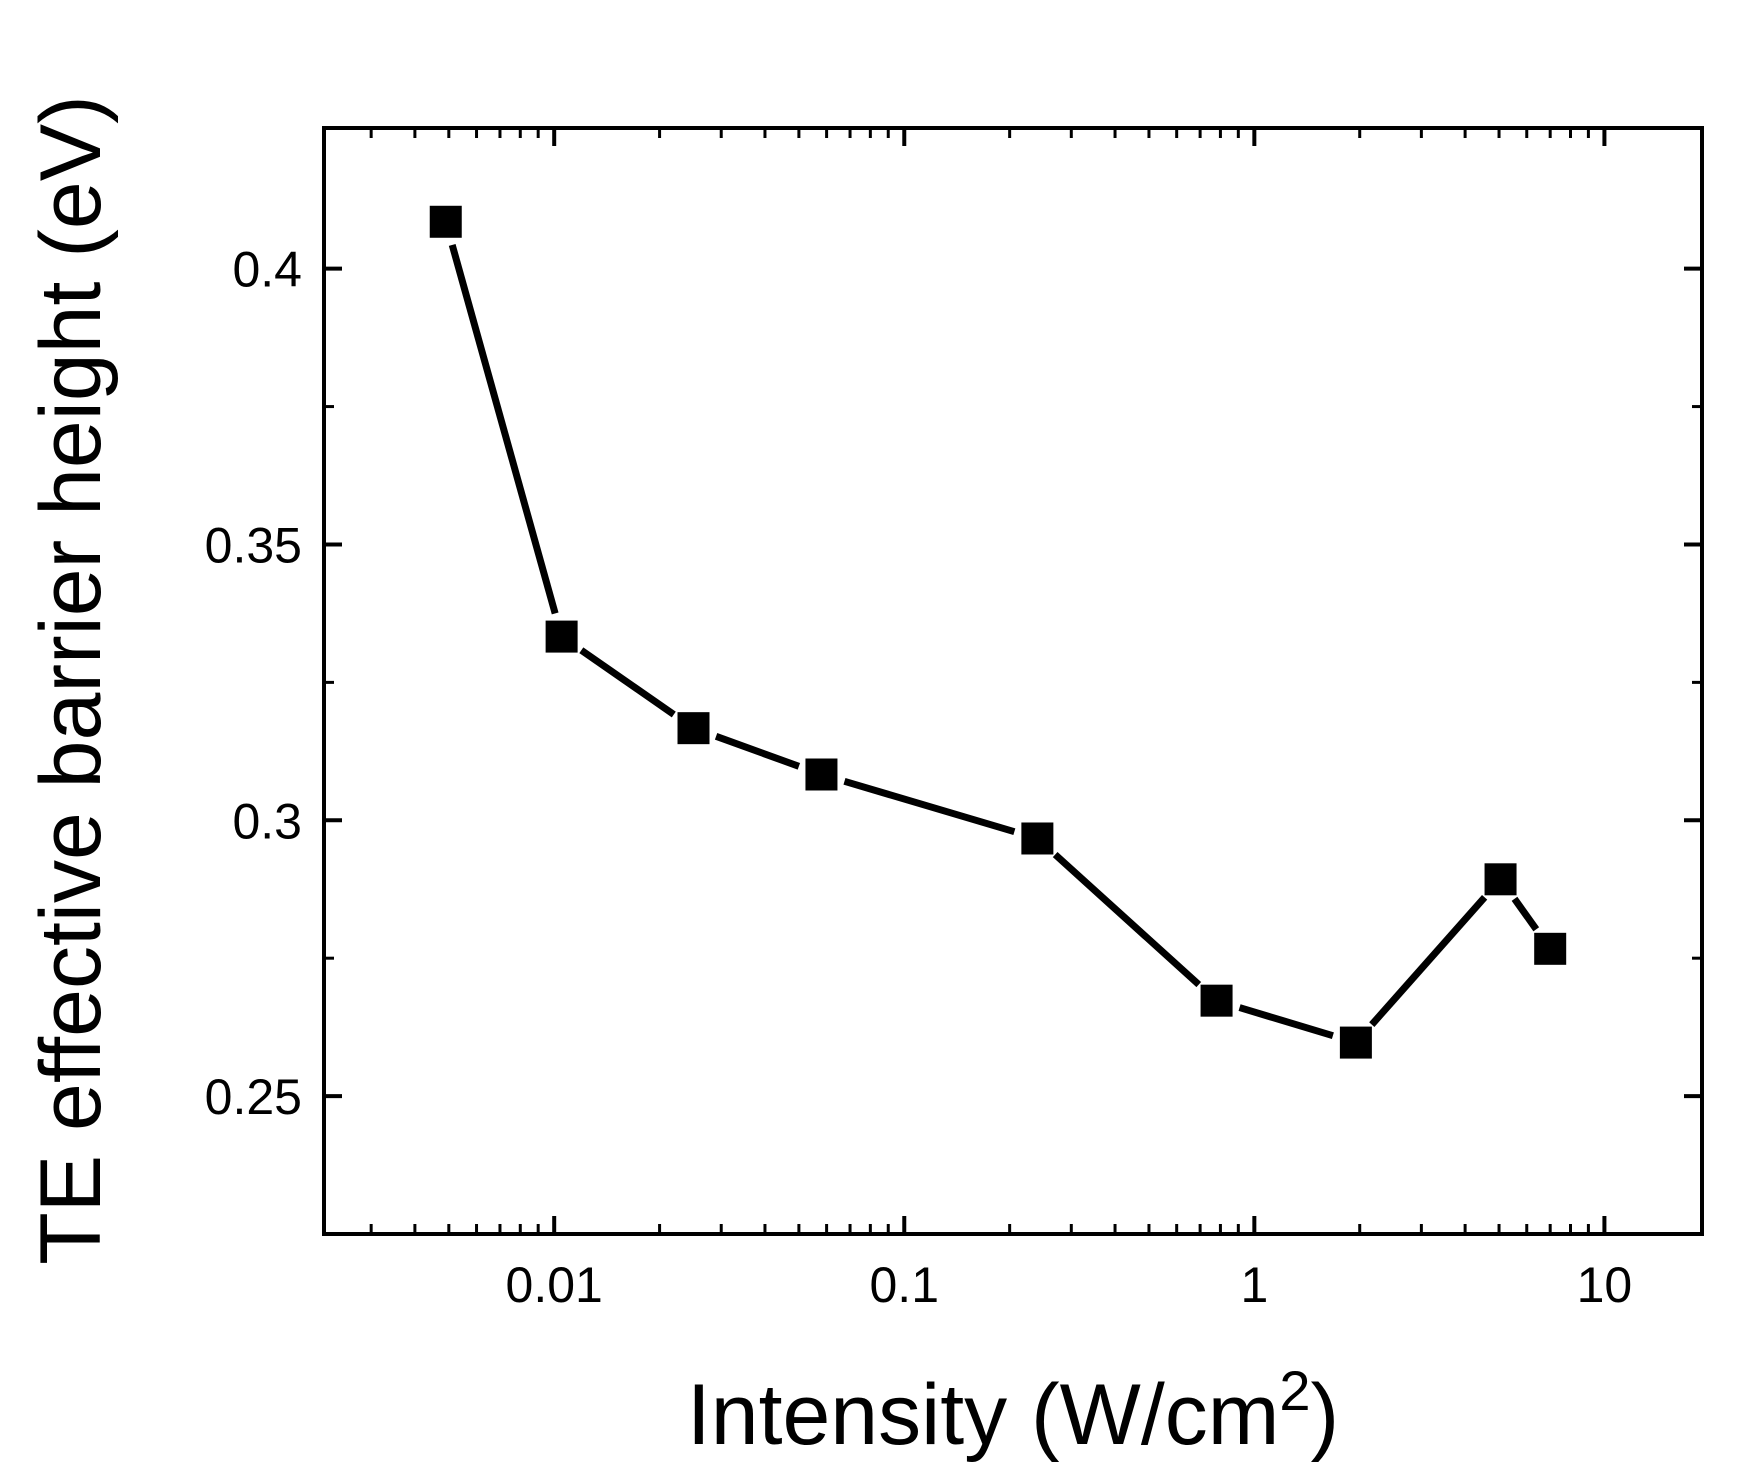  What do you see at coordinates (71, 679) in the screenshot?
I see `y-axis-title: TE effective barrier height (eV)` at bounding box center [71, 679].